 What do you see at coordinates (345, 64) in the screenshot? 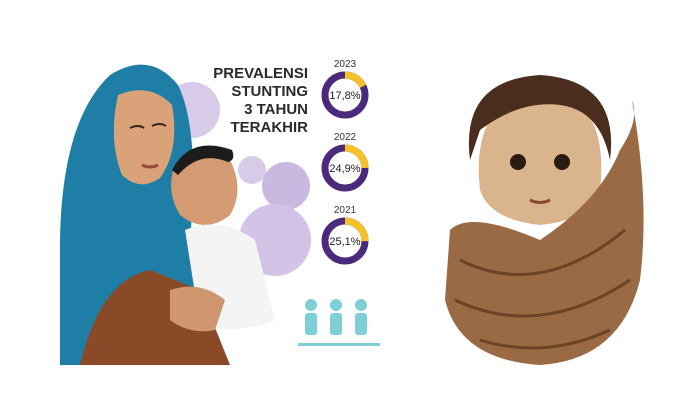
I see `year-label: 2023` at bounding box center [345, 64].